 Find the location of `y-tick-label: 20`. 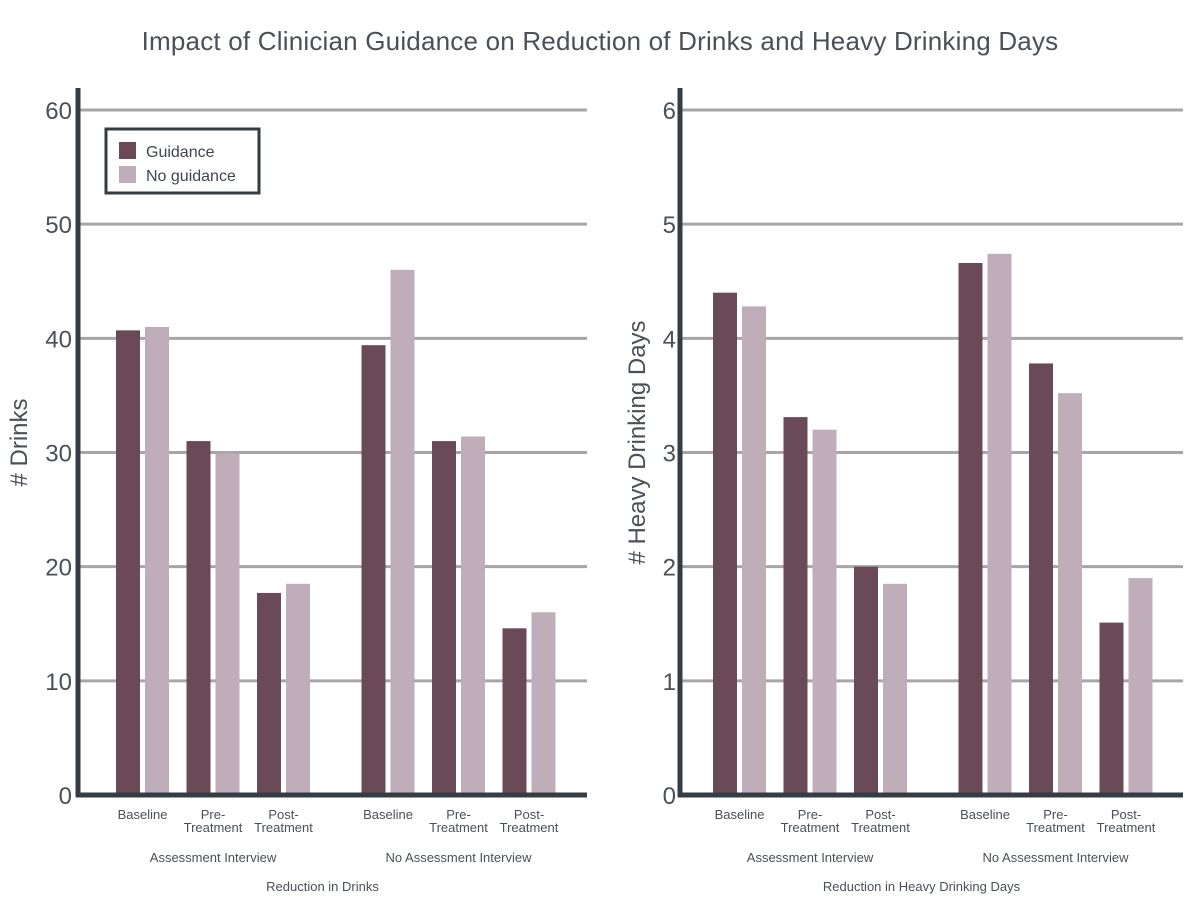

y-tick-label: 20 is located at coordinates (58, 568).